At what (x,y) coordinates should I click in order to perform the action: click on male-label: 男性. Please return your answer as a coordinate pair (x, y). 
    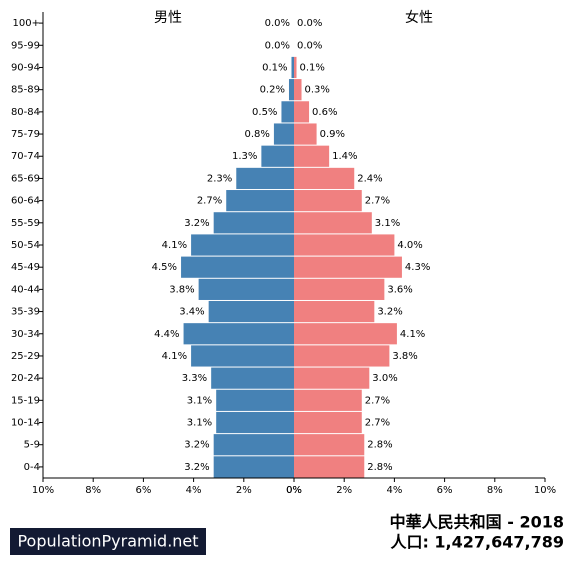
    Looking at the image, I should click on (168, 18).